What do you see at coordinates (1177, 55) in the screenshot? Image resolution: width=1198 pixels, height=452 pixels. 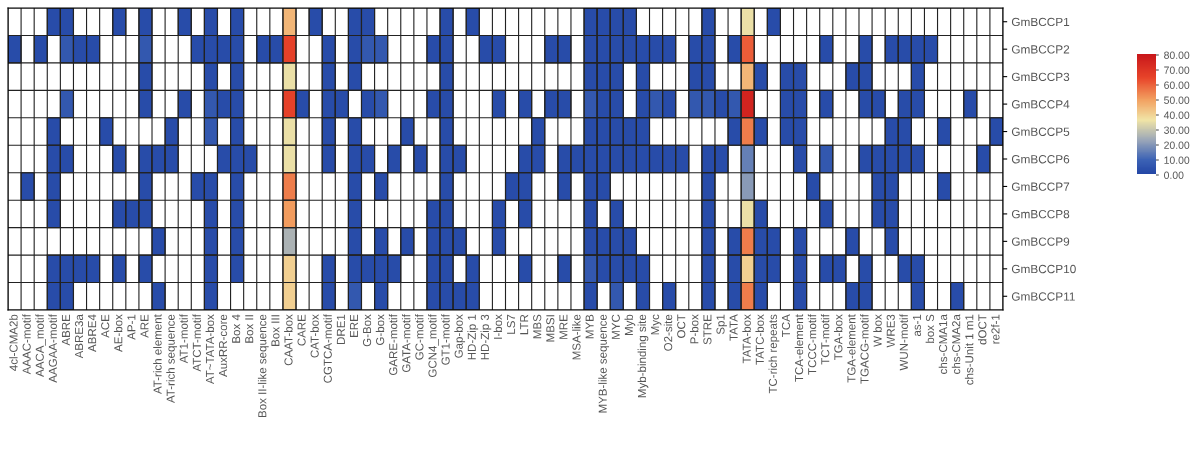 I see `color-bar-label: 80.00` at bounding box center [1177, 55].